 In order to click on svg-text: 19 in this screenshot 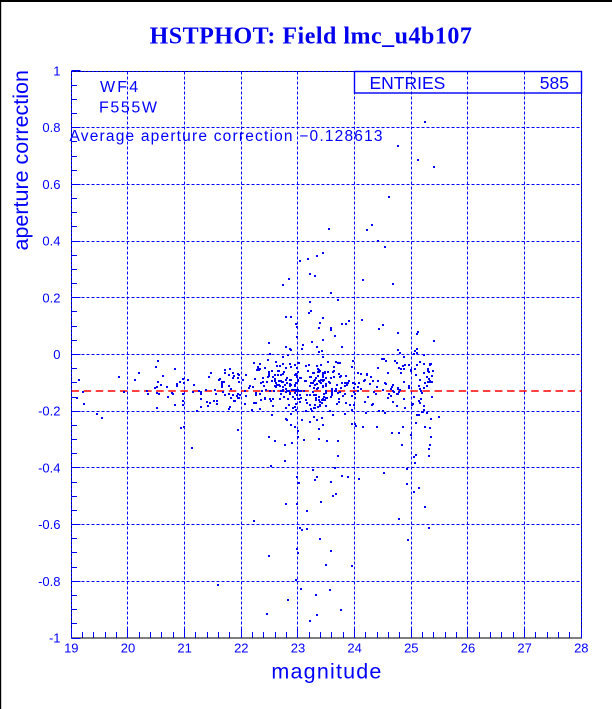, I will do `click(71, 648)`.